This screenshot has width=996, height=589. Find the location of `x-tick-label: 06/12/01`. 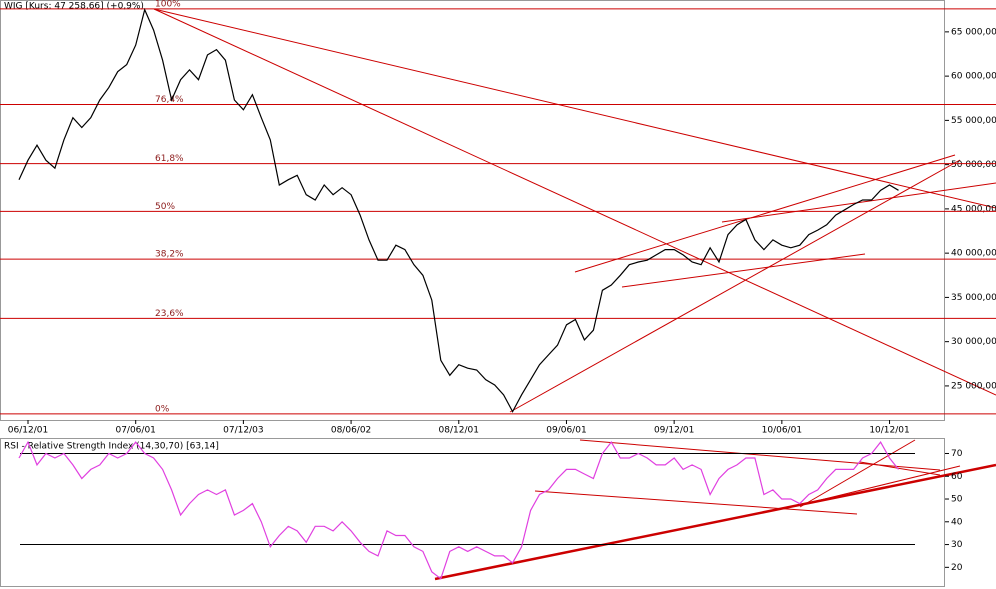

x-tick-label: 06/12/01 is located at coordinates (28, 431).